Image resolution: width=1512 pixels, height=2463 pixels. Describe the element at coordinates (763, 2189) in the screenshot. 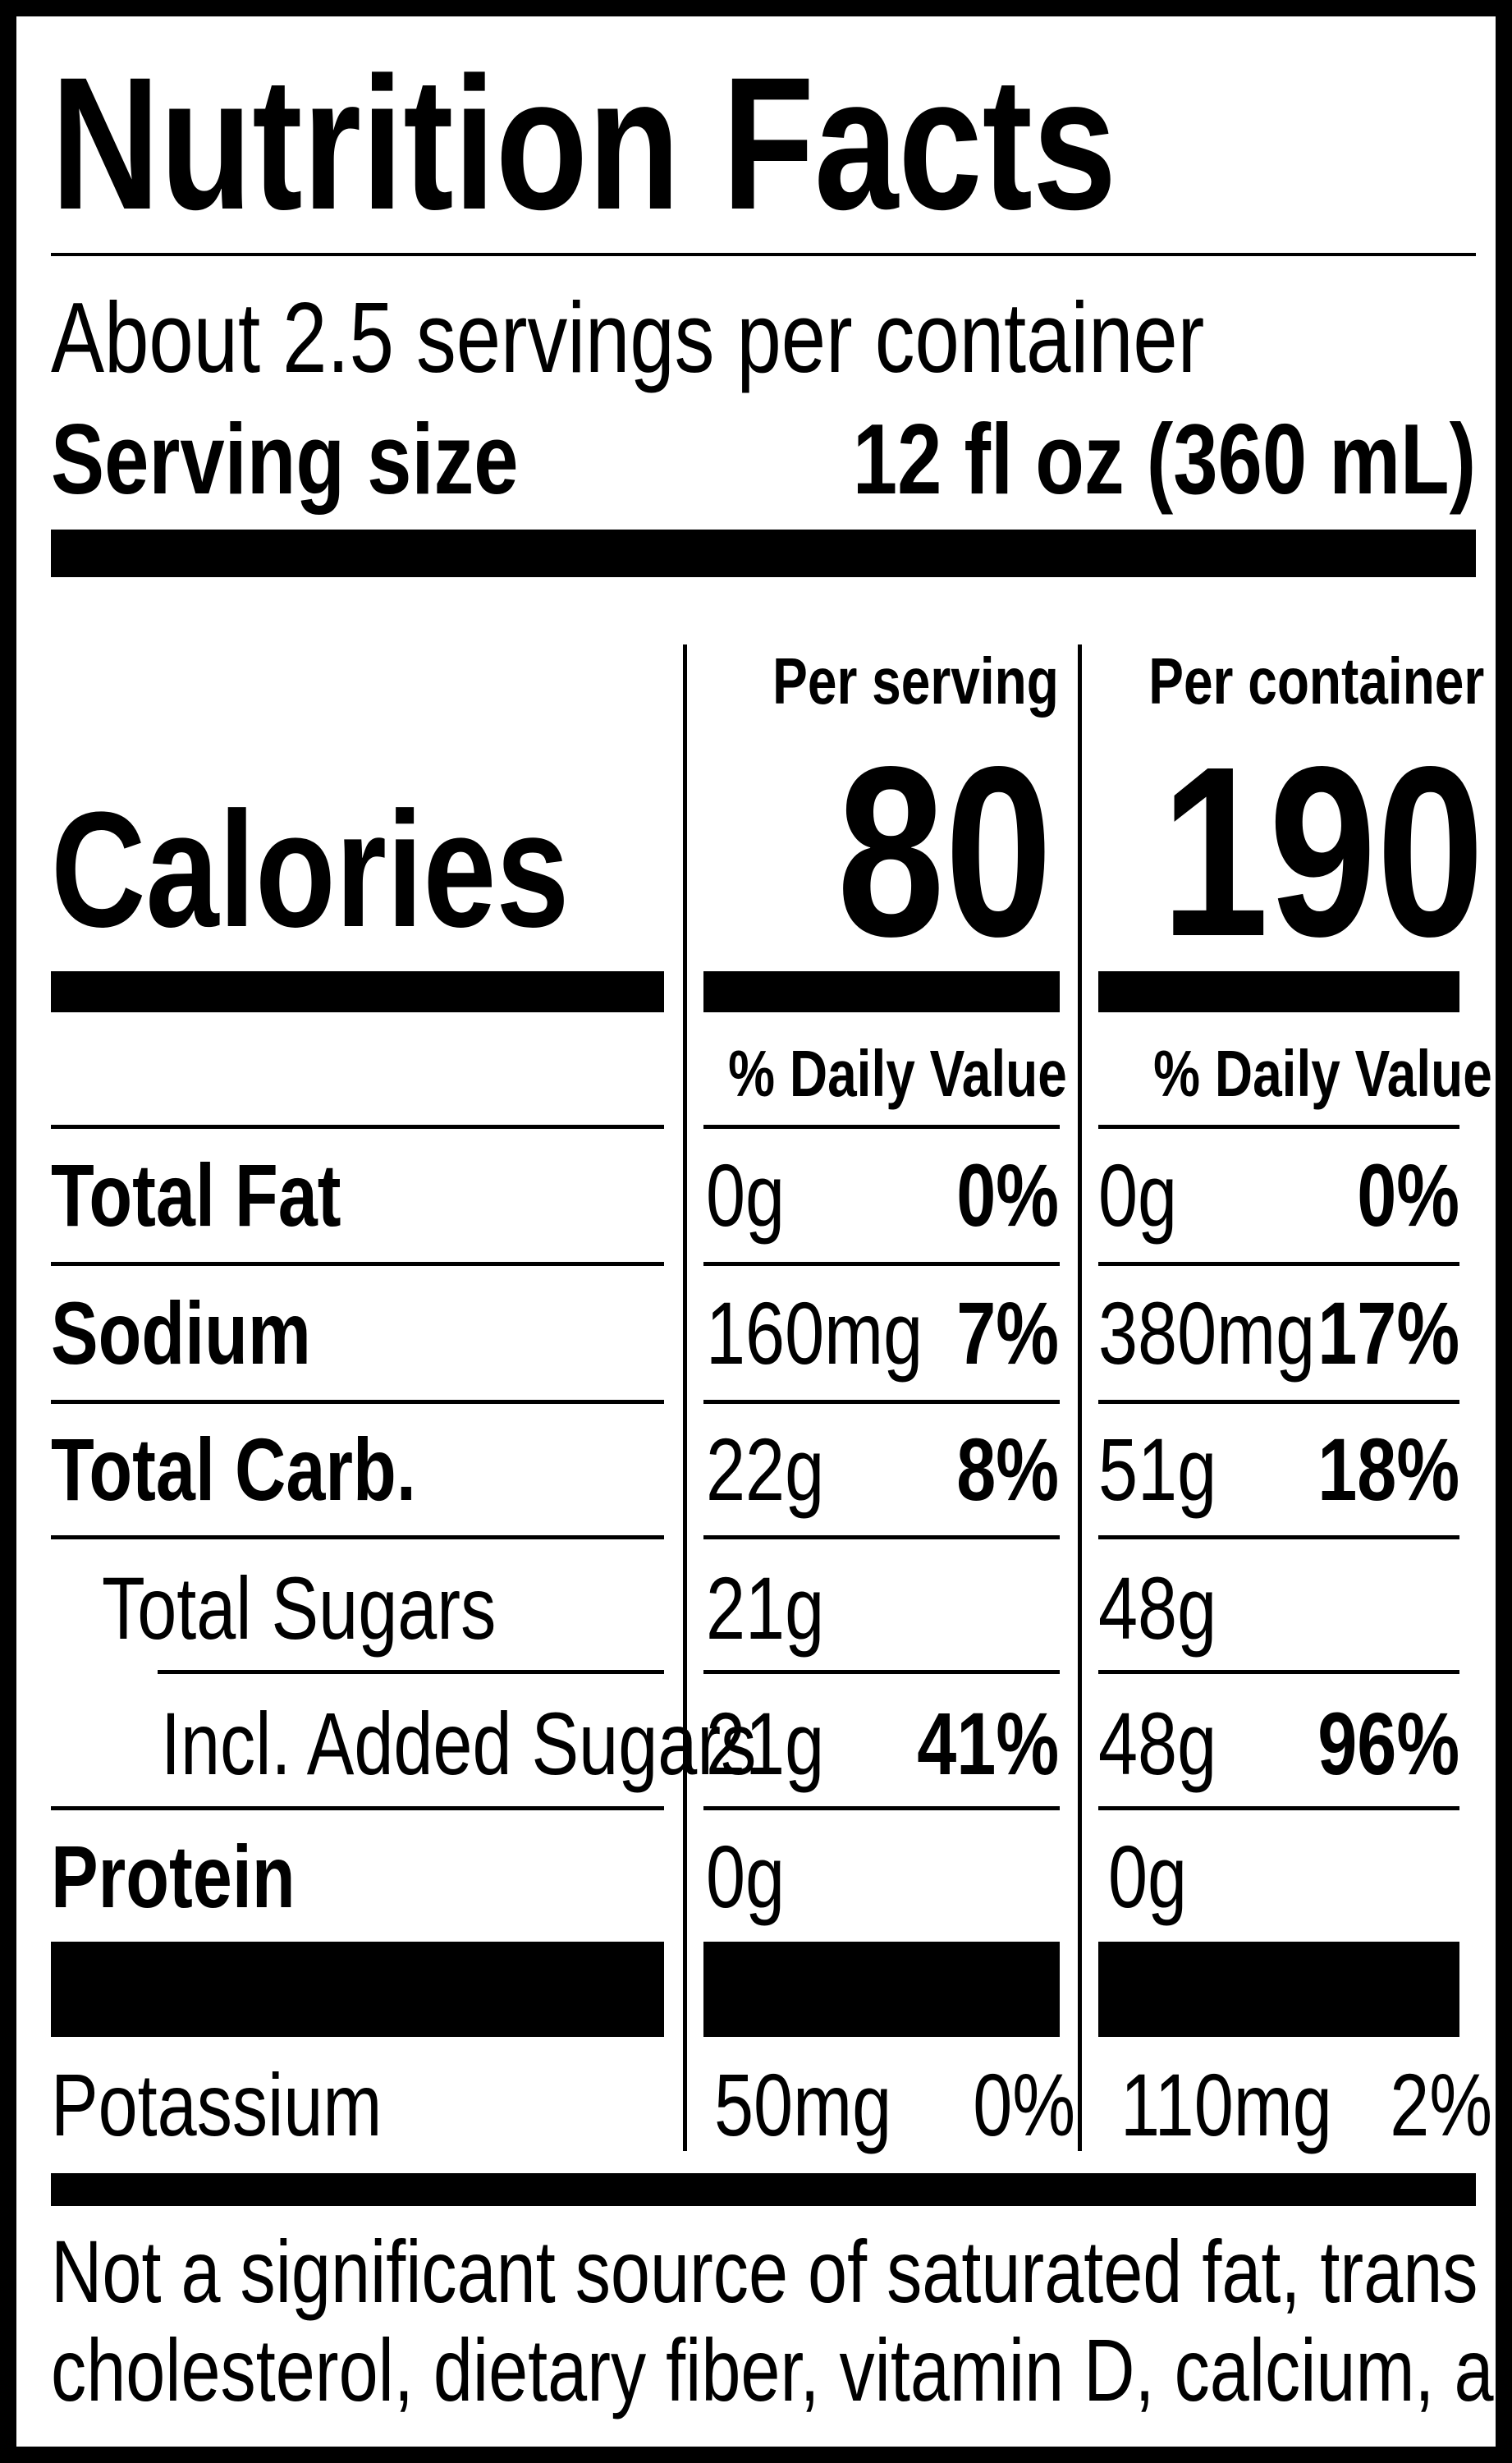

I see `thick-divider-bottom` at that location.